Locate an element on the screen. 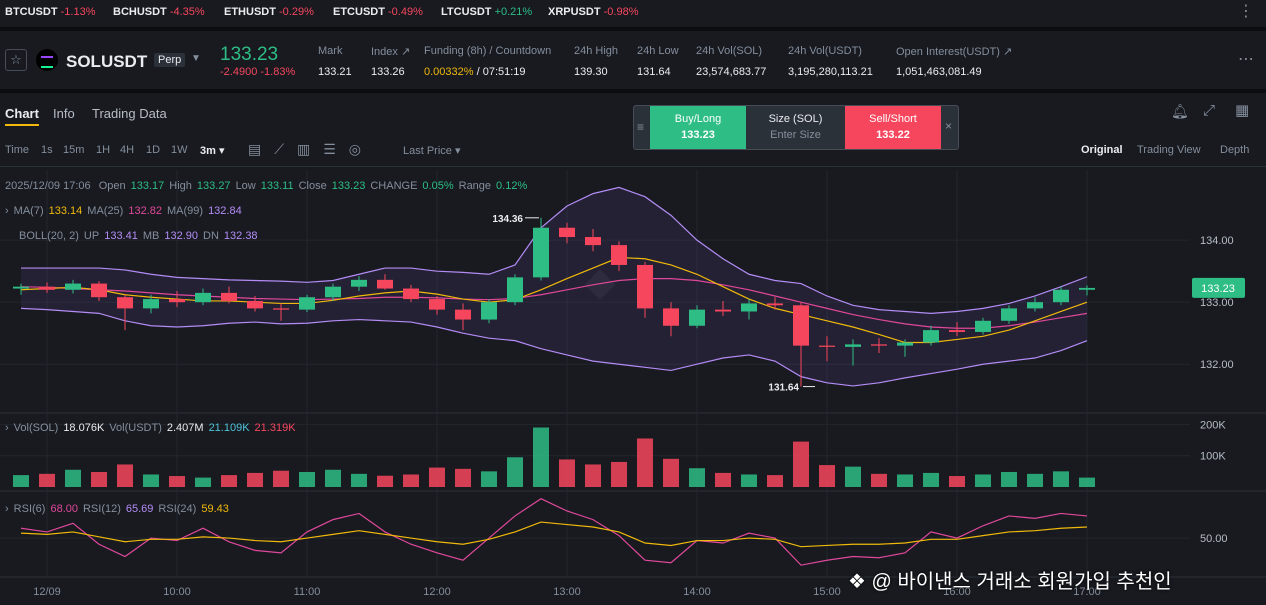  x-tick-label: 13:00 is located at coordinates (567, 592).